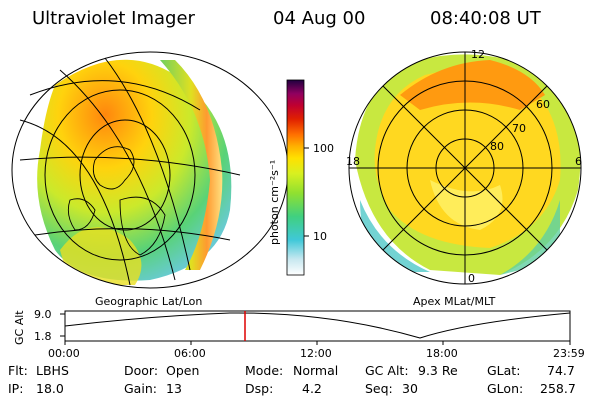 This screenshot has height=400, width=600. Describe the element at coordinates (379, 388) in the screenshot. I see `seq-label: Seq:` at that location.